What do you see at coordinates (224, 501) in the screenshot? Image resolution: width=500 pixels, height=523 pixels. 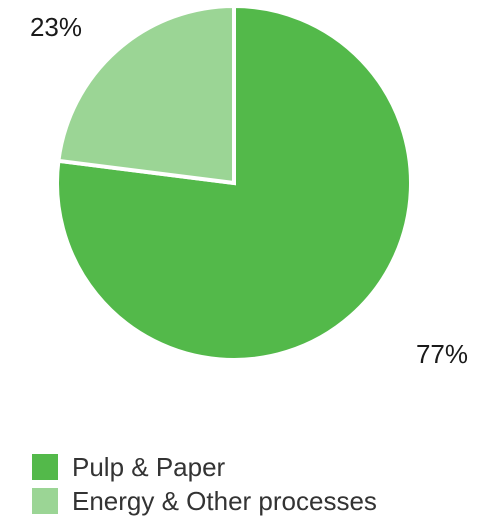 I see `legend-label-energy-other: Energy & Other processes` at bounding box center [224, 501].